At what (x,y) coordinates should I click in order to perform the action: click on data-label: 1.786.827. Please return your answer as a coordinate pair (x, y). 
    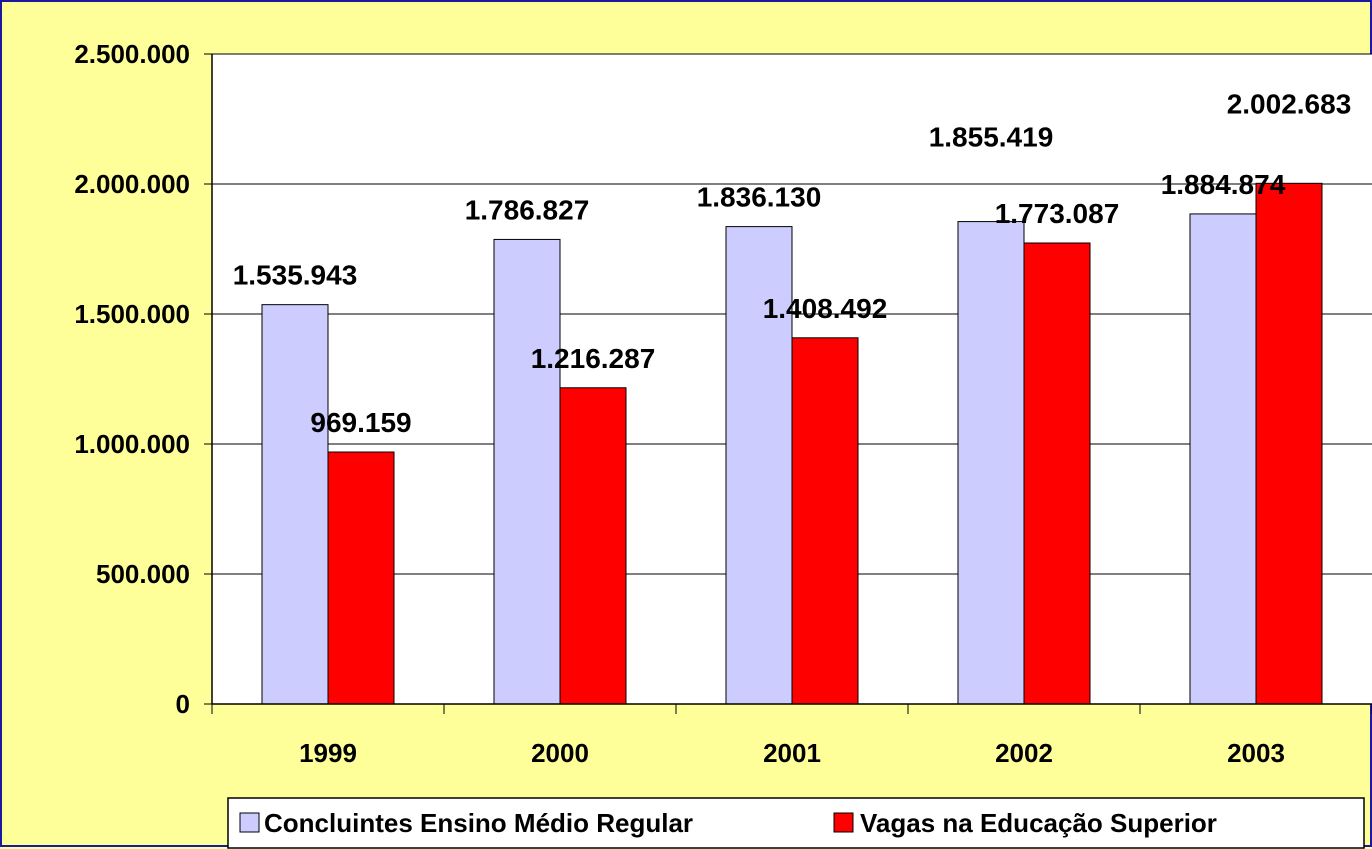
    Looking at the image, I should click on (527, 209).